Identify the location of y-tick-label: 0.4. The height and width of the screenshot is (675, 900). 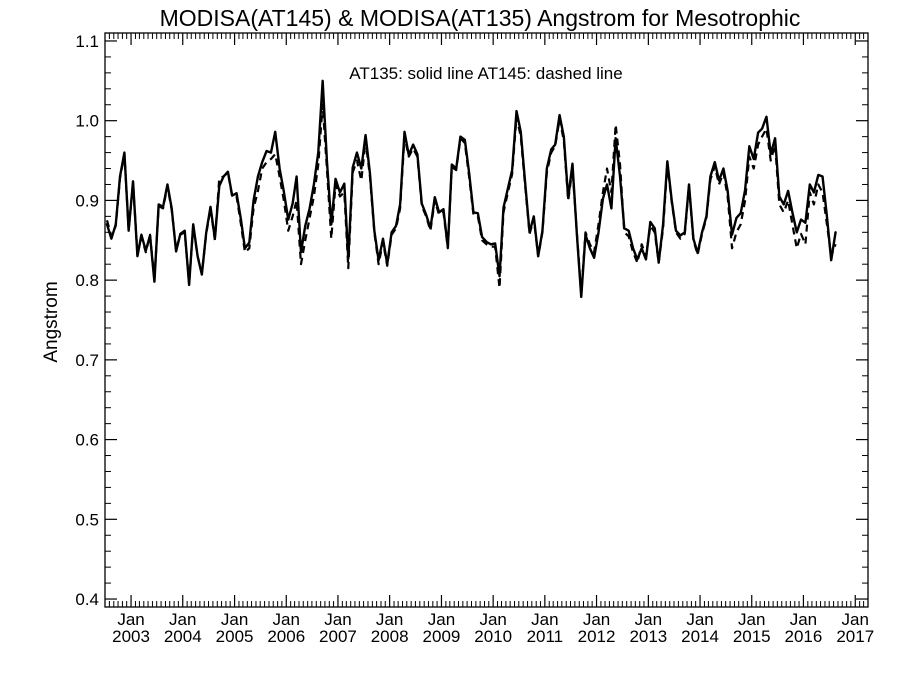
(87, 599).